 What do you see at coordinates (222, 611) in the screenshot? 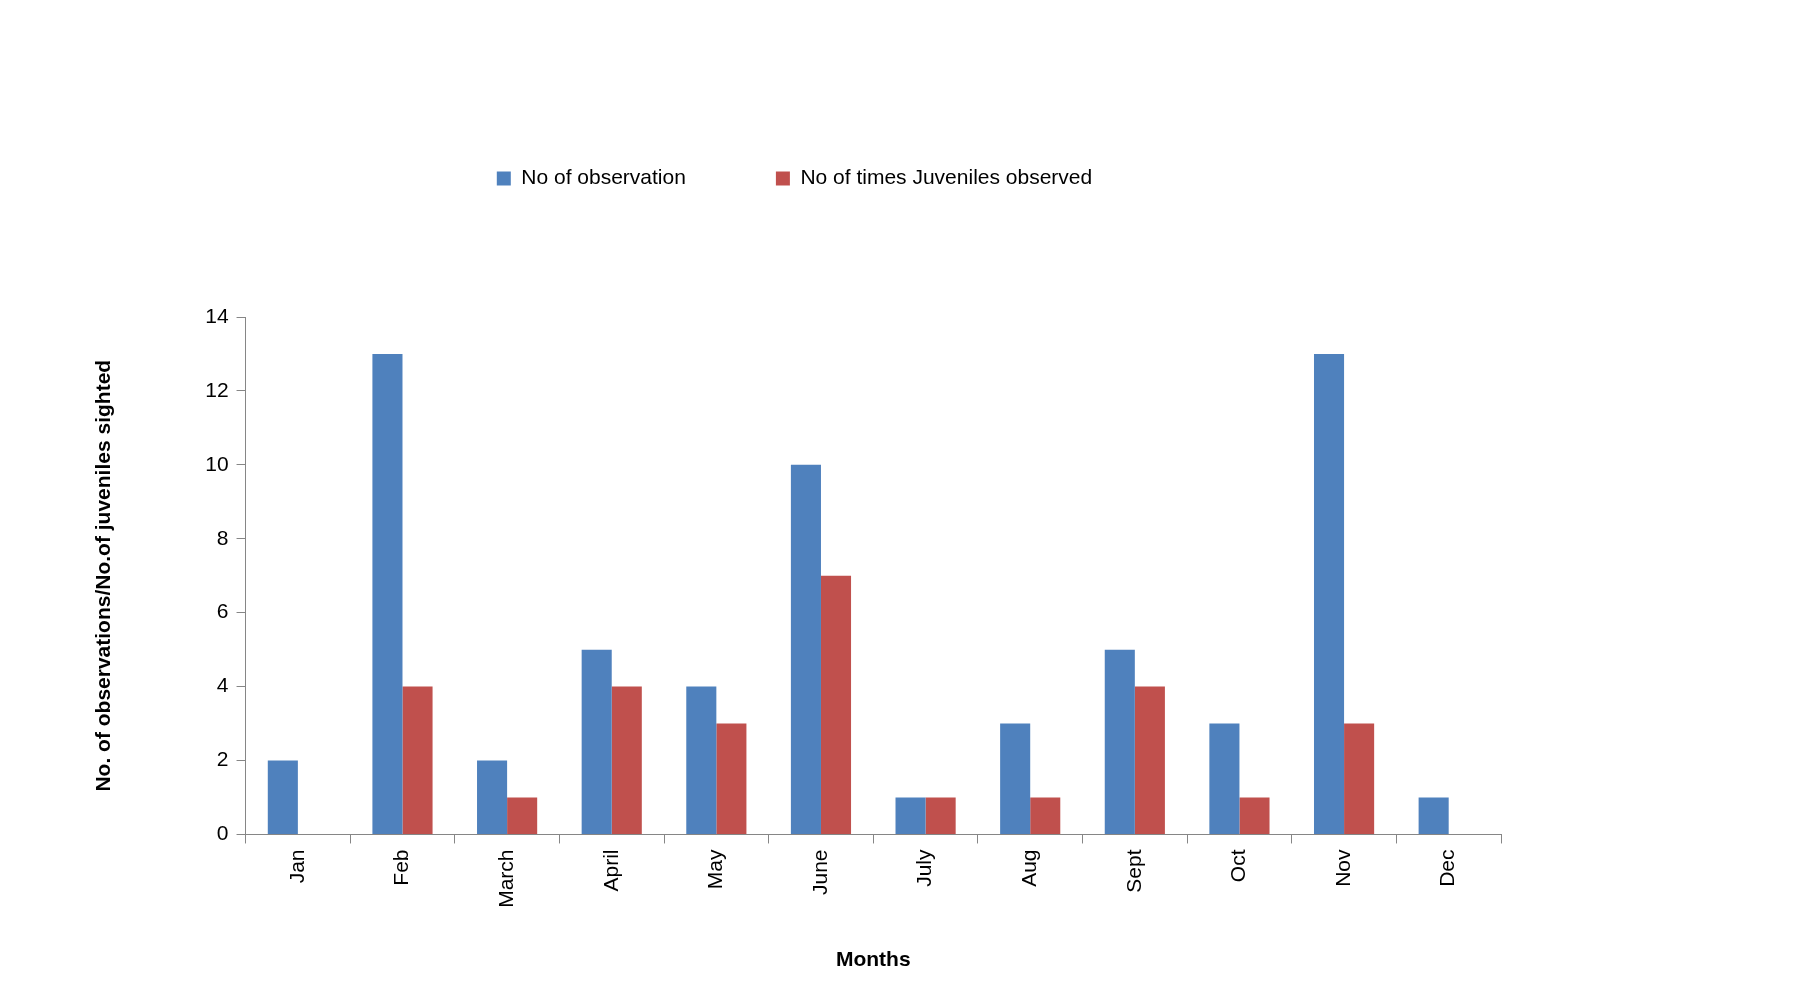
I see `y-tick-label: 6` at bounding box center [222, 611].